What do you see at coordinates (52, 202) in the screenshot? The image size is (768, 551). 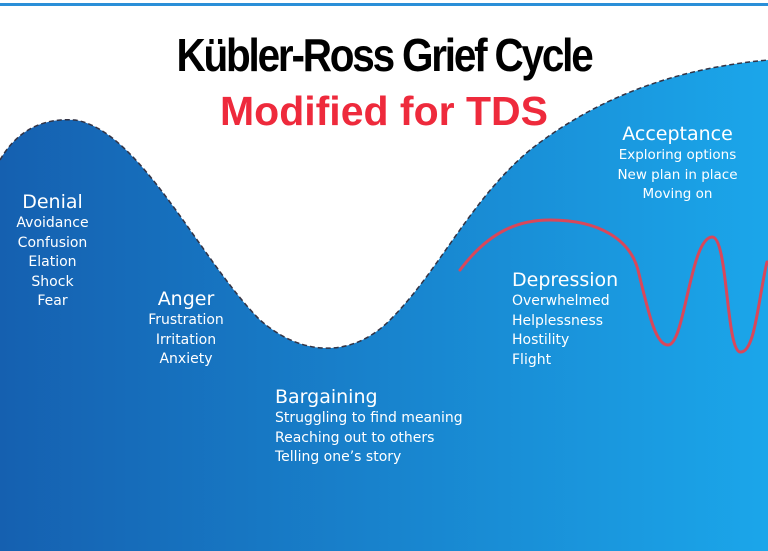 I see `stage-title: Denial` at bounding box center [52, 202].